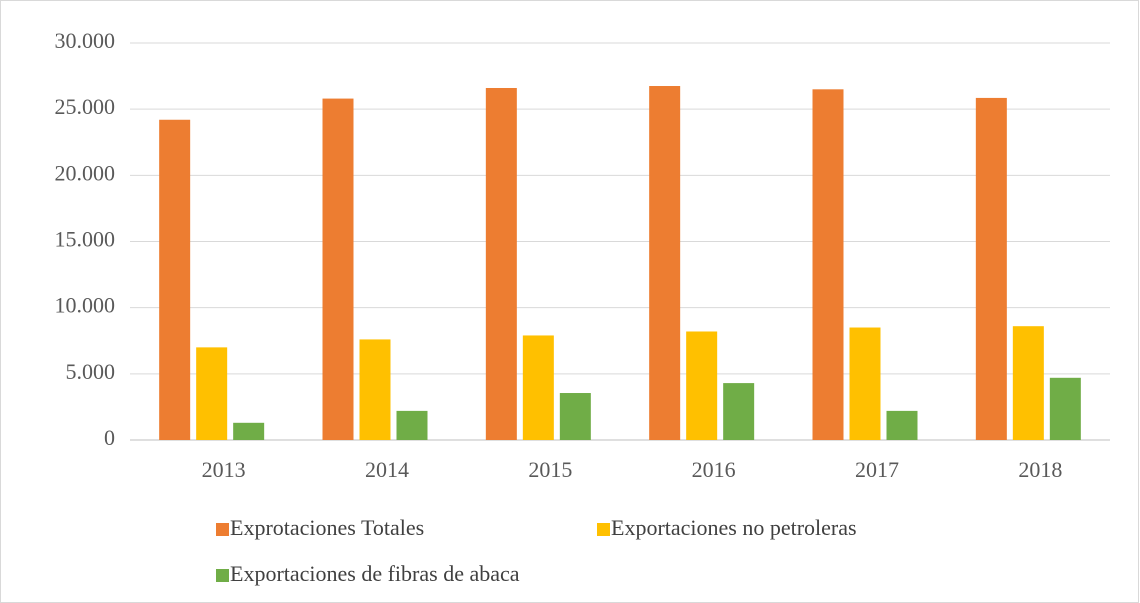  Describe the element at coordinates (85, 40) in the screenshot. I see `y-tick-label: 30.000` at that location.